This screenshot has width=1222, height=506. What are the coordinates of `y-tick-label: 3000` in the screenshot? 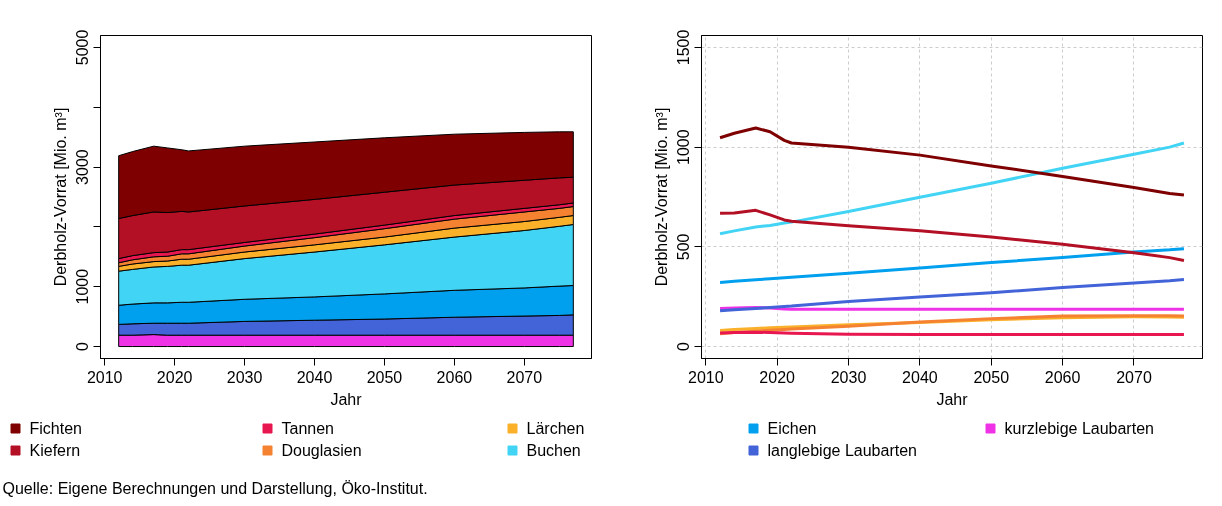 It's located at (83, 167).